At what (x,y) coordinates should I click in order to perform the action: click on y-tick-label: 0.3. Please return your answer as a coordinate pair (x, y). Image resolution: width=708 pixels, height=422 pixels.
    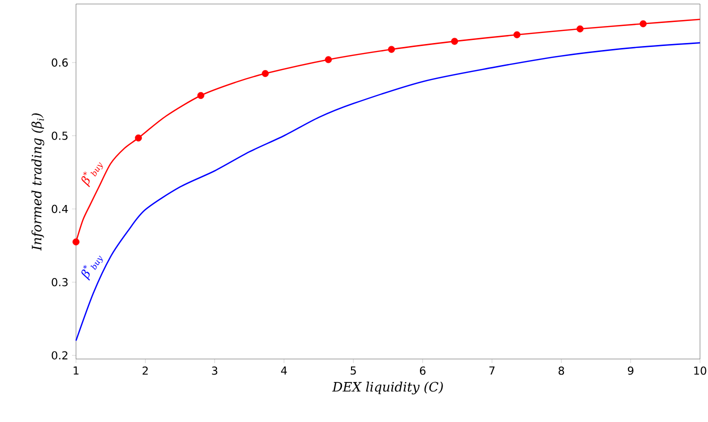
    Looking at the image, I should click on (60, 282).